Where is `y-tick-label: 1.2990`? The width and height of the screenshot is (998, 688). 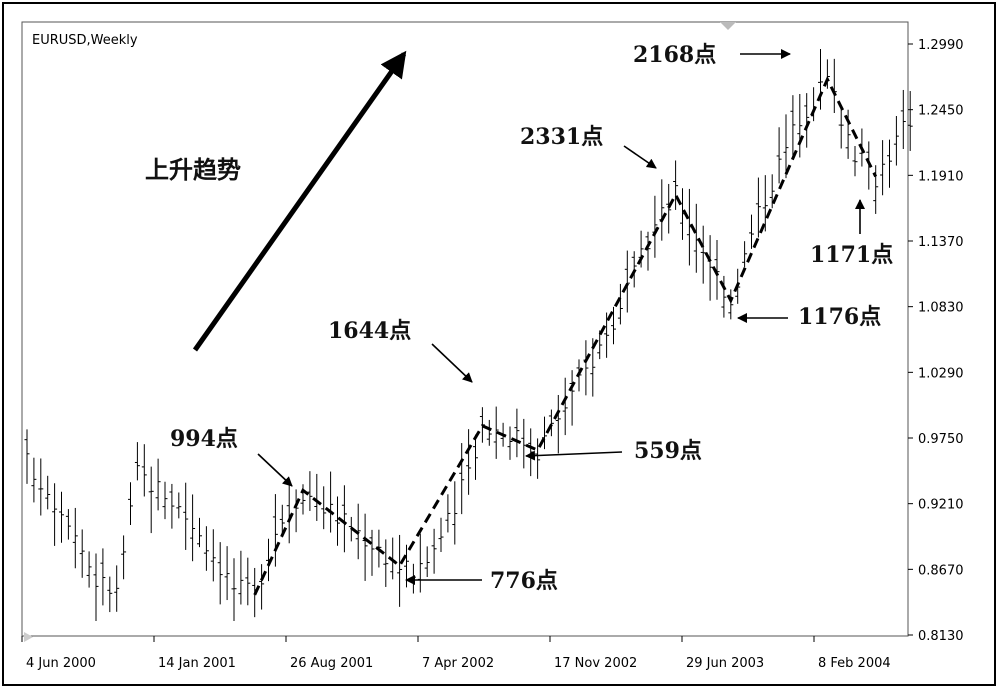
y-tick-label: 1.2990 is located at coordinates (941, 45).